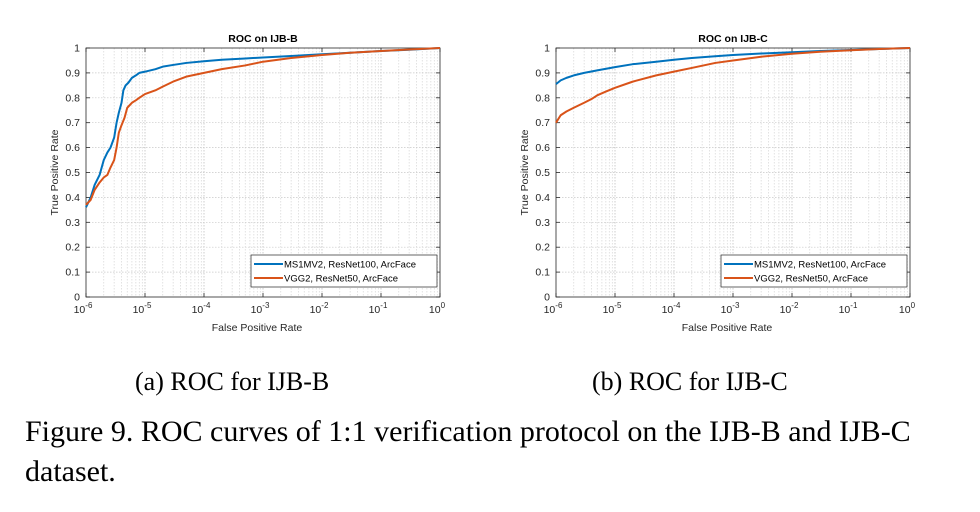 The width and height of the screenshot is (980, 512). Describe the element at coordinates (232, 381) in the screenshot. I see `subcaption-a: (a) ROC for IJB-B` at that location.